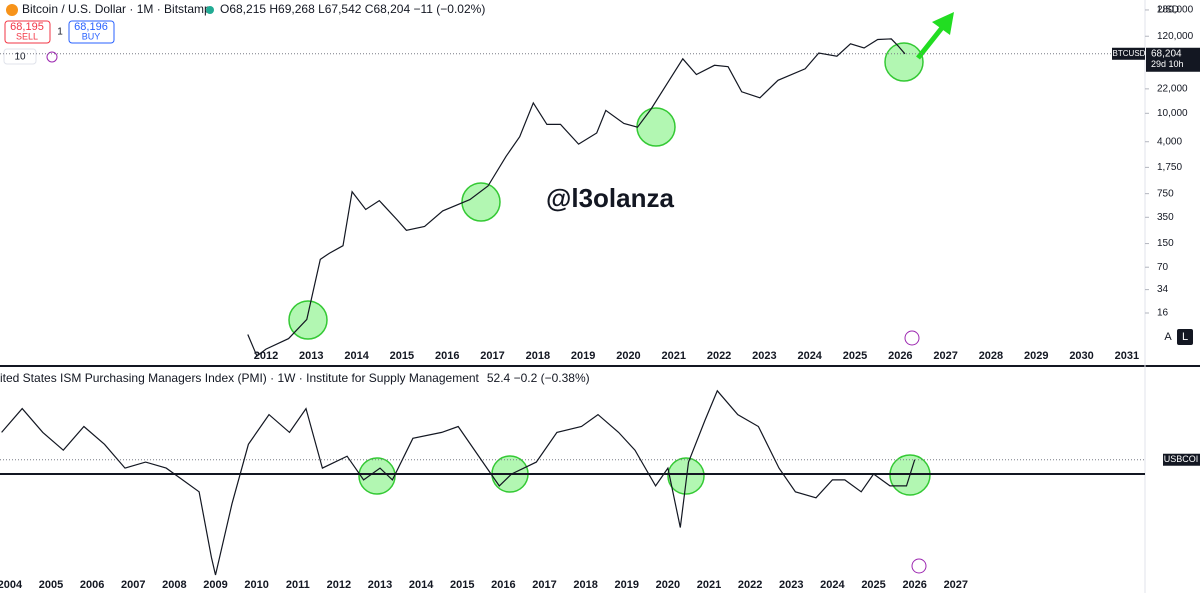 The width and height of the screenshot is (1200, 598). Describe the element at coordinates (943, 23) in the screenshot. I see `arrow-head` at that location.